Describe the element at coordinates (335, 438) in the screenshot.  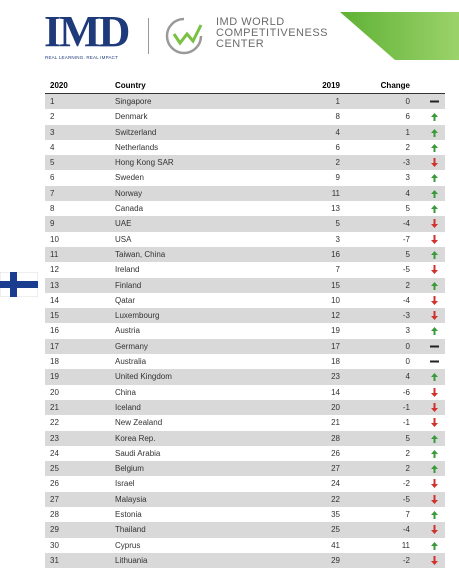
I see `rank-2019: 28` at that location.